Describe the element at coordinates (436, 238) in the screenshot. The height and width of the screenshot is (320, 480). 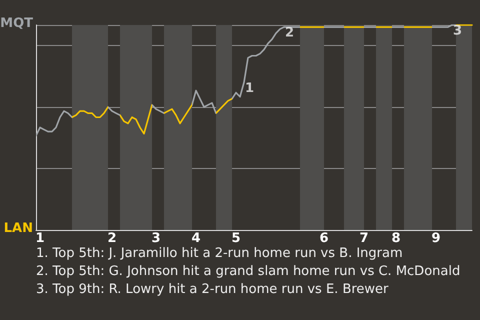
I see `x-tick-label: 9` at that location.